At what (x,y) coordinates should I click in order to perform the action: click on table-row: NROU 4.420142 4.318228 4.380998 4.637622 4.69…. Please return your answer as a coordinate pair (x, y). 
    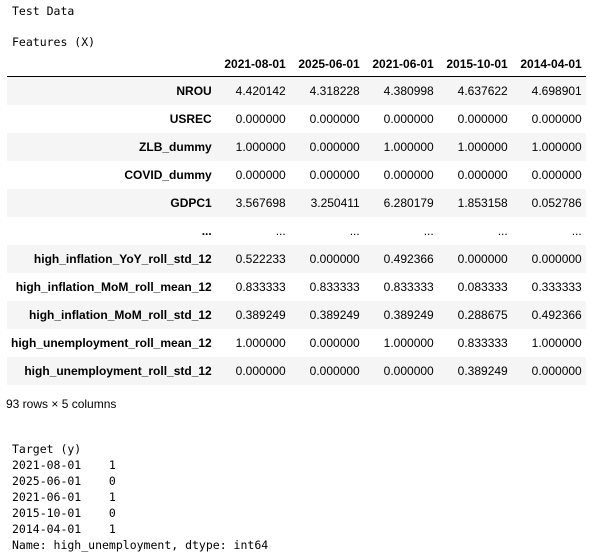
    Looking at the image, I should click on (296, 90).